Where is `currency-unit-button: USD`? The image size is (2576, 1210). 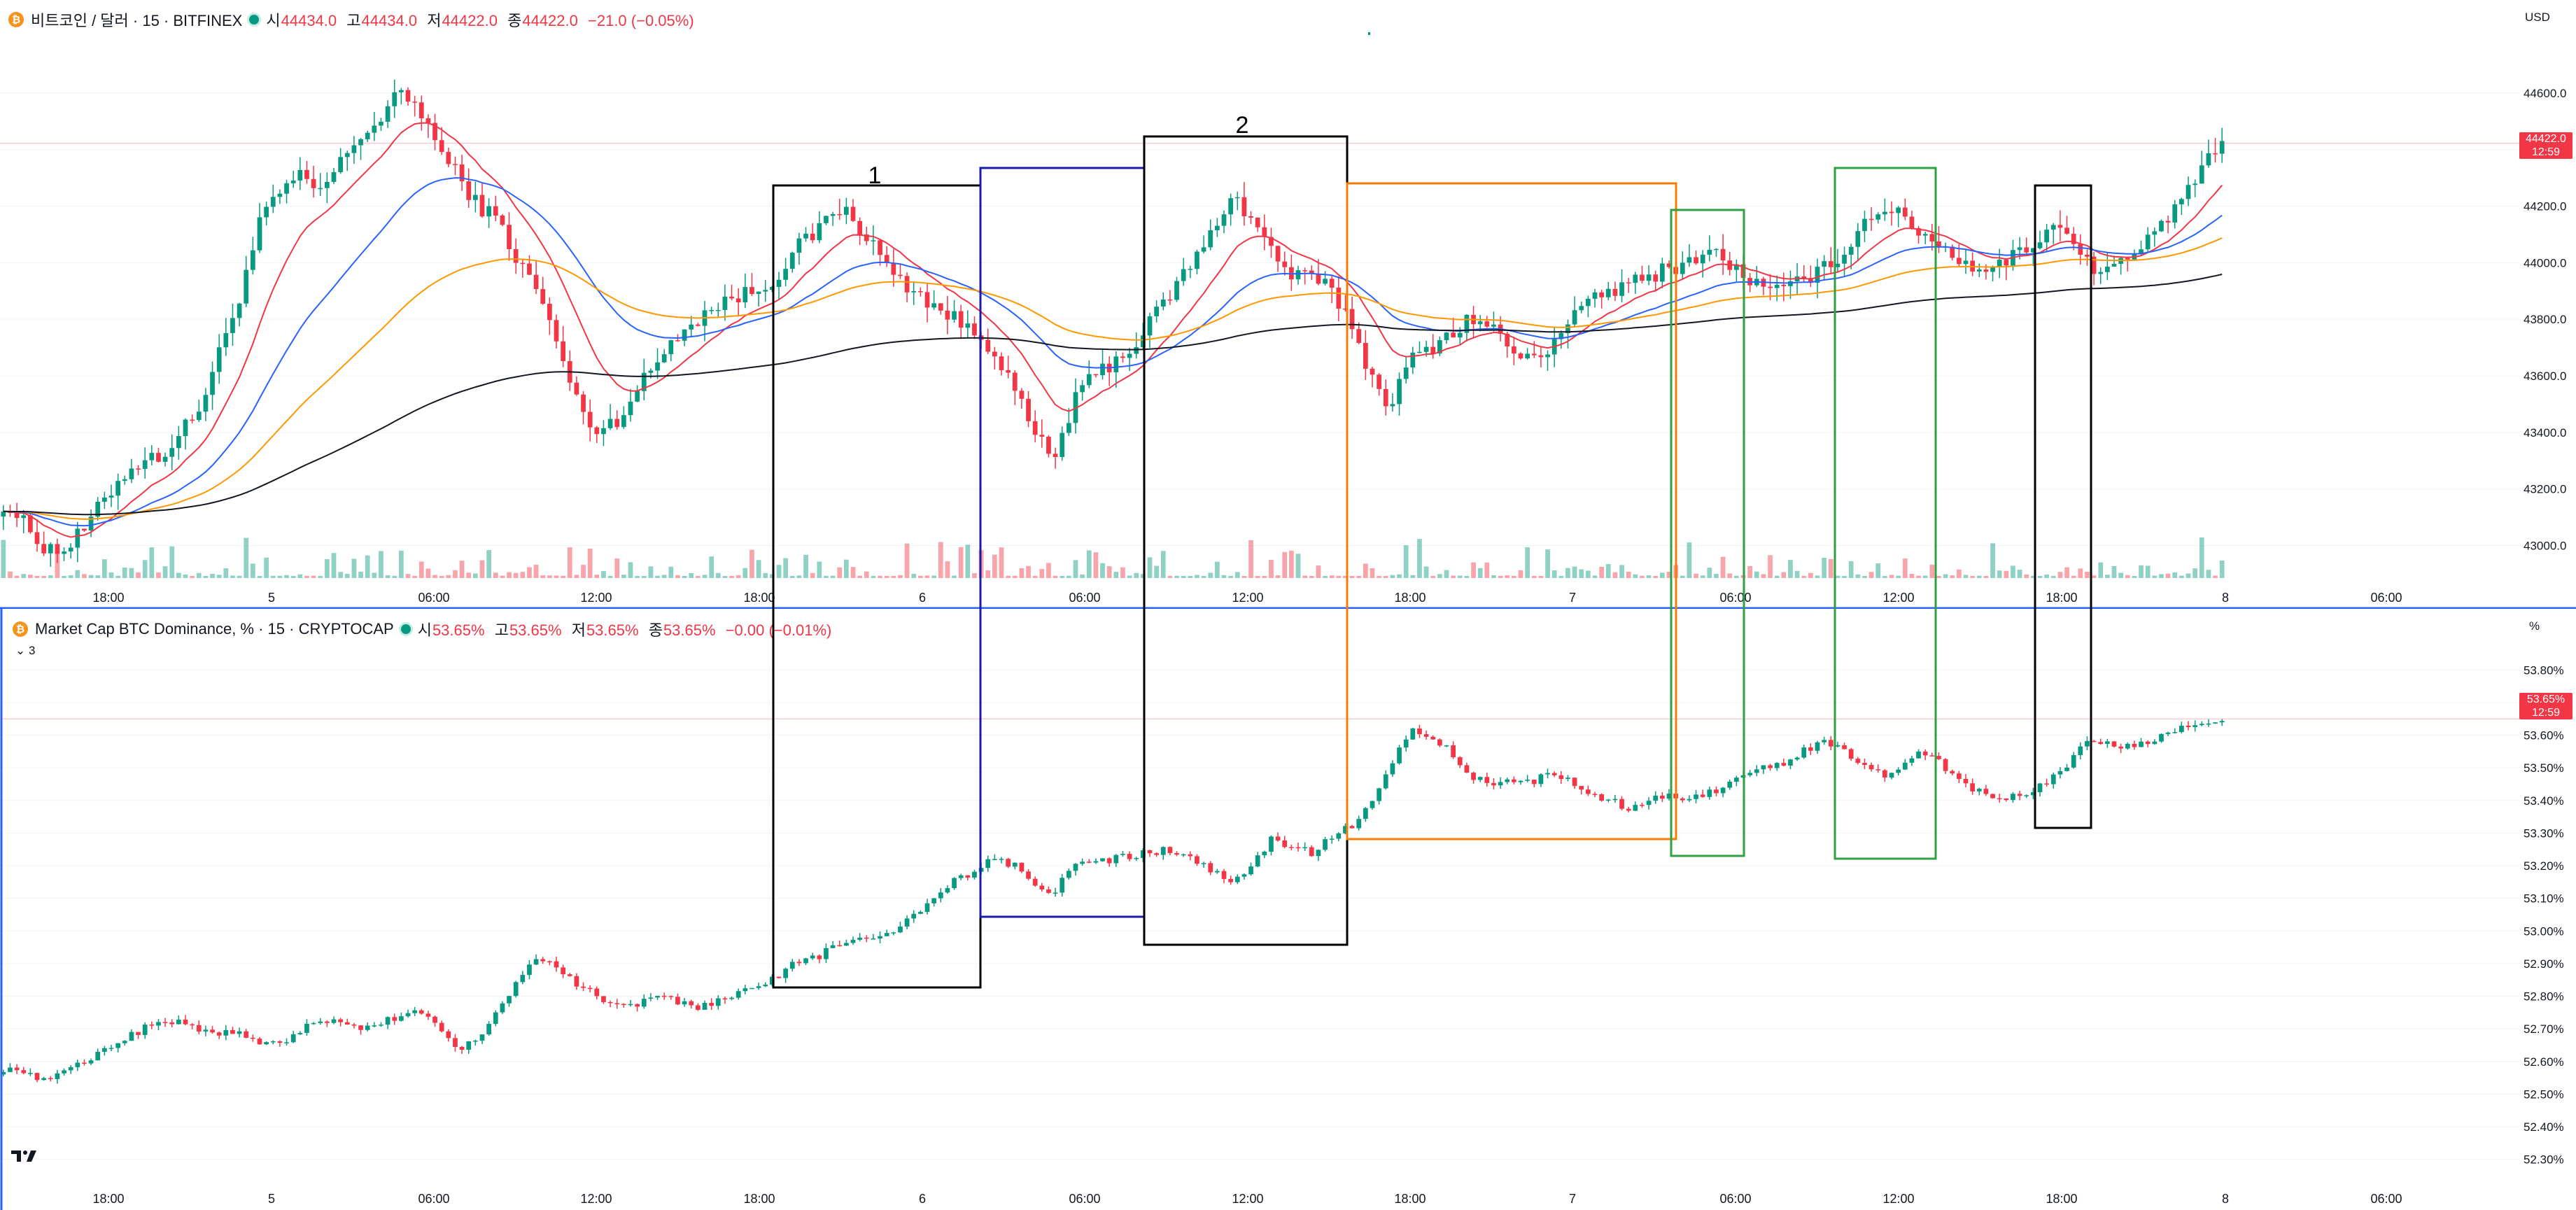 currency-unit-button: USD is located at coordinates (2537, 17).